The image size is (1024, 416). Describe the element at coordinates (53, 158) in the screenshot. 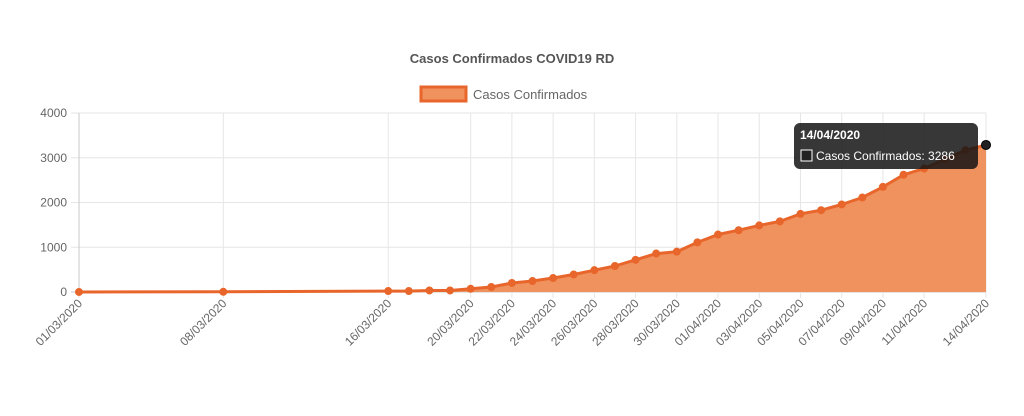

I see `y-tick-label: 3000` at that location.